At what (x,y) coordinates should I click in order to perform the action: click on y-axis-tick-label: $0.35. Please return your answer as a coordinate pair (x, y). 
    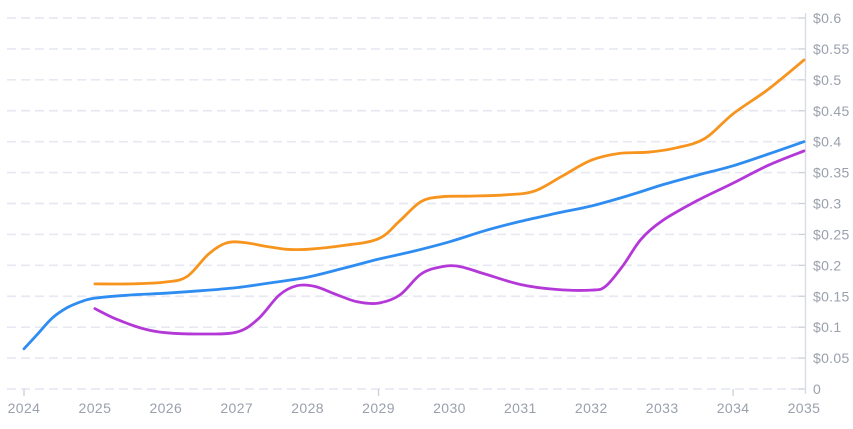
    Looking at the image, I should click on (831, 173).